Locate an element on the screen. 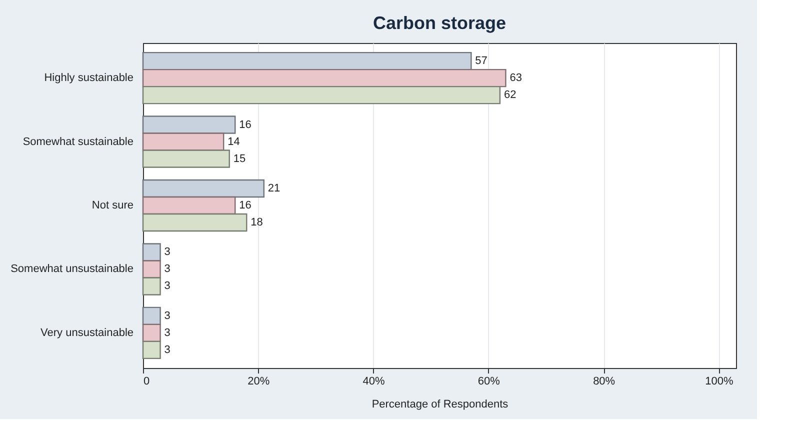 The image size is (792, 443). y-tick-label: Somewhat sustainable is located at coordinates (78, 142).